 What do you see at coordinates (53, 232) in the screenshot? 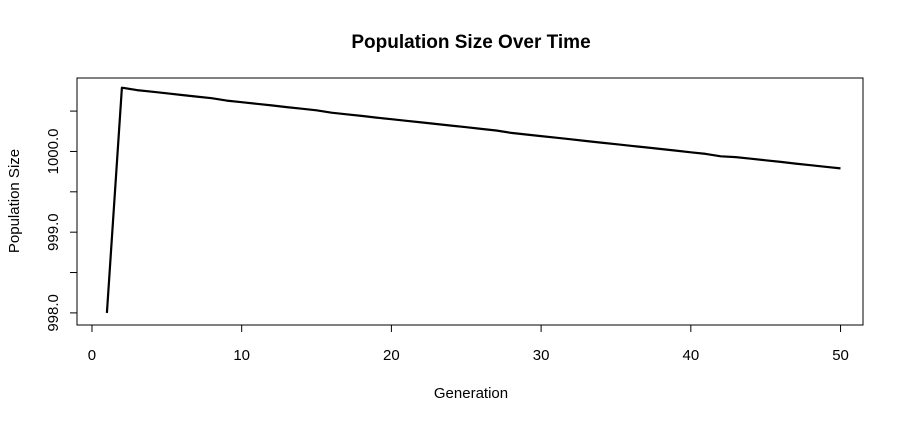
I see `y-tick-label: 999.0` at bounding box center [53, 232].